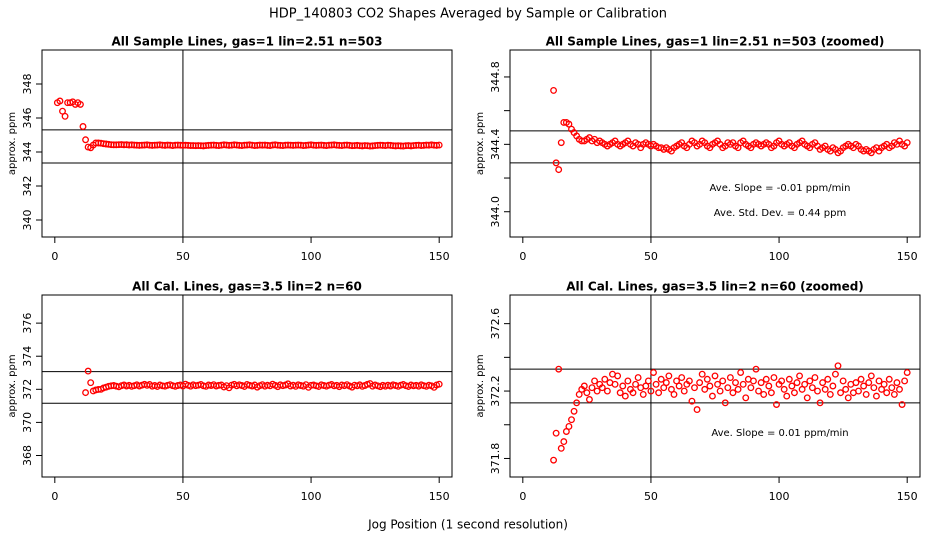 The image size is (936, 540). I want to click on y-tick-label: 340, so click(27, 220).